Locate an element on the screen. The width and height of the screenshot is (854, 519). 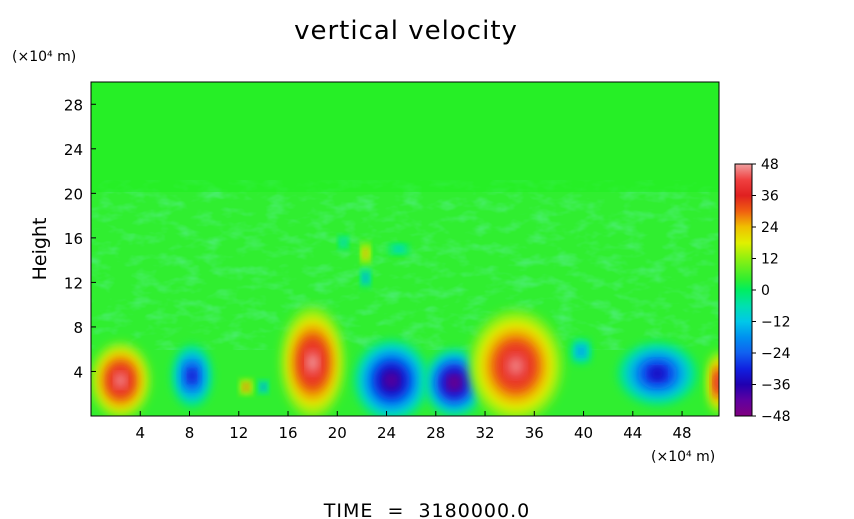
x-tick-label: 4 is located at coordinates (140, 433).